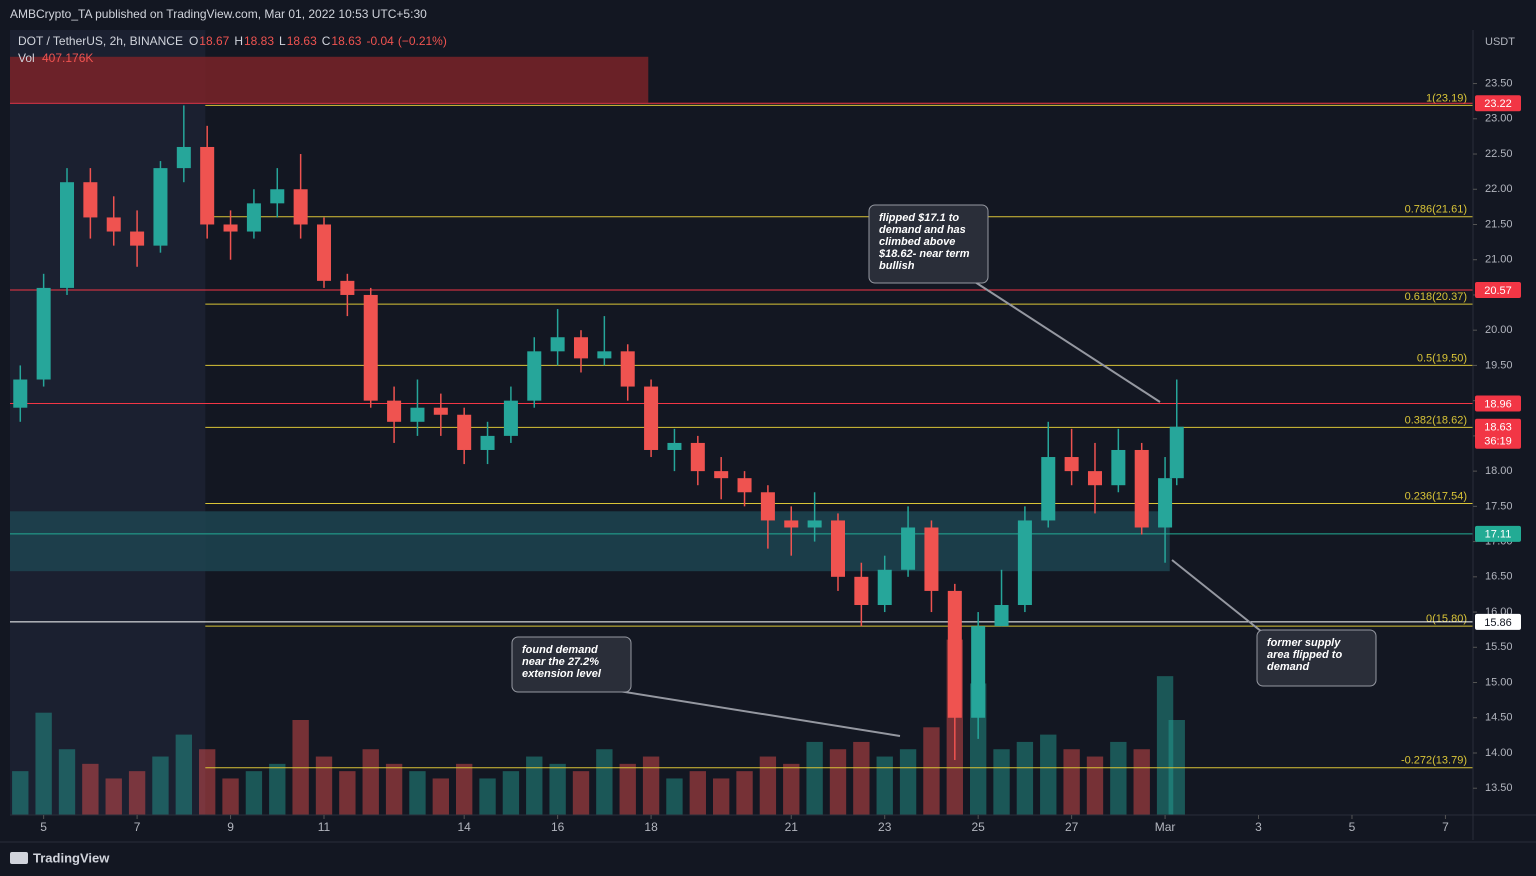 The image size is (1536, 876). Describe the element at coordinates (326, 41) in the screenshot. I see `ohlc-label: C` at that location.